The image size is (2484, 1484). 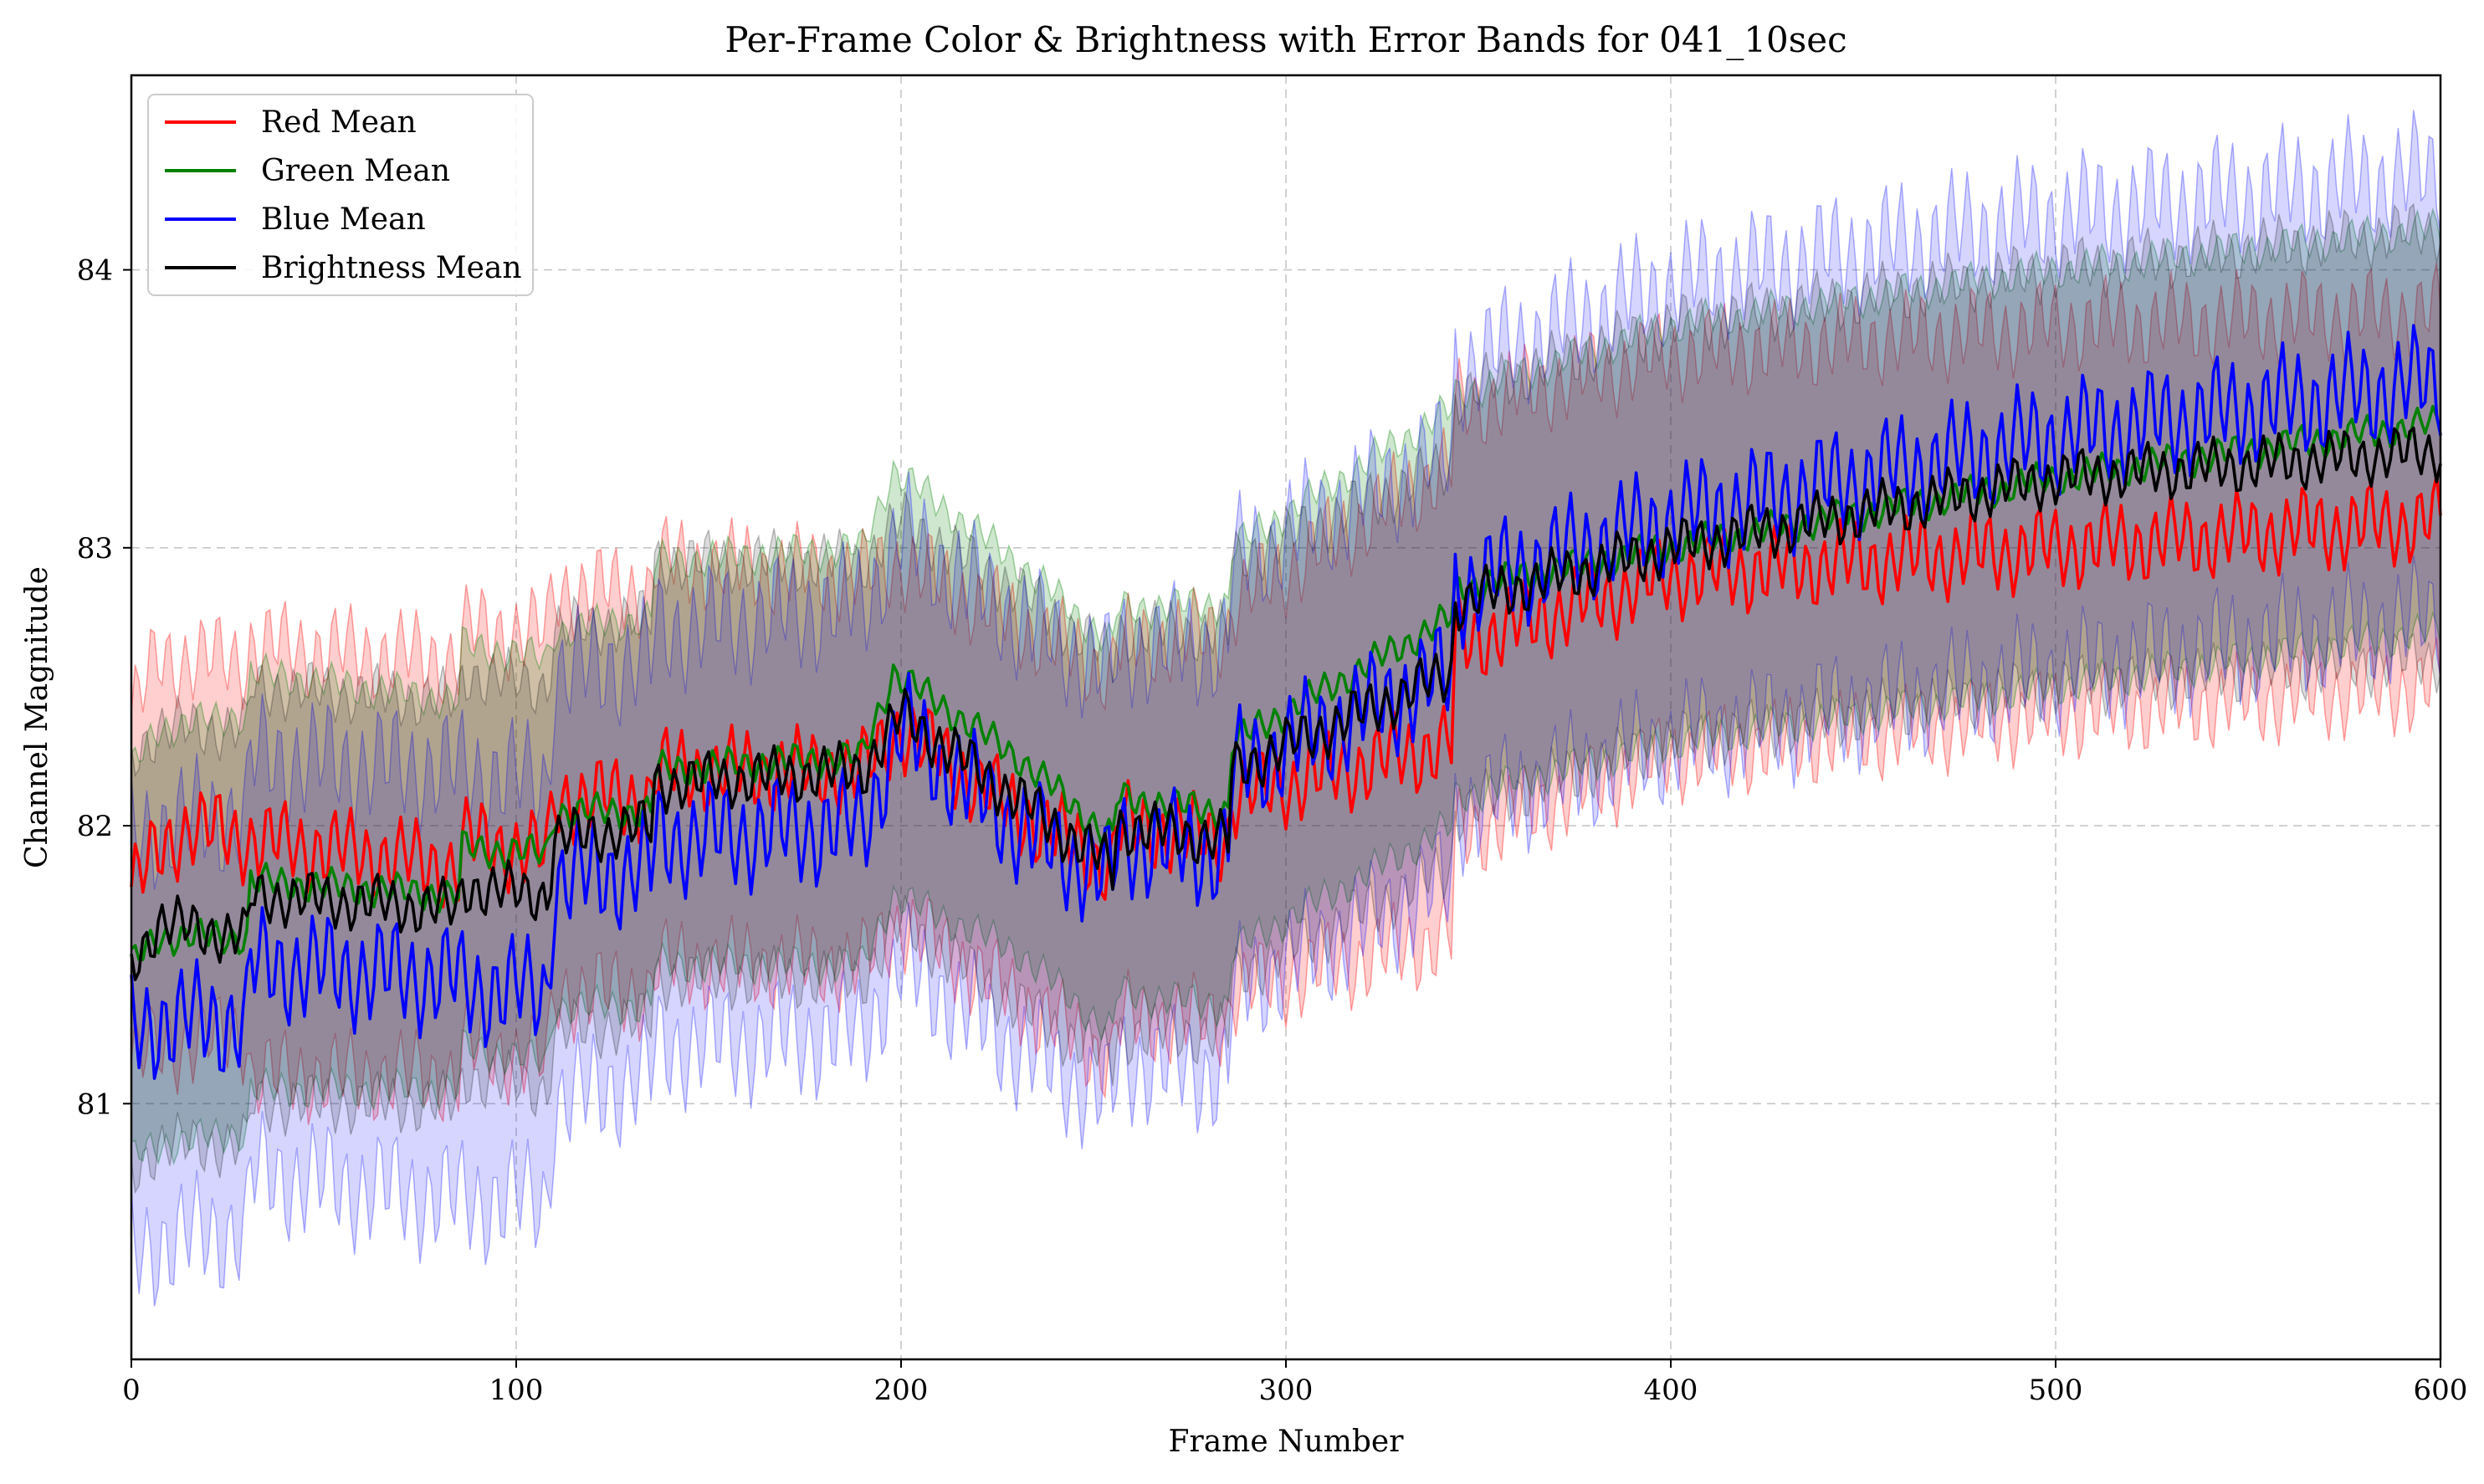 I want to click on x-tick-label: 300, so click(x=1286, y=1390).